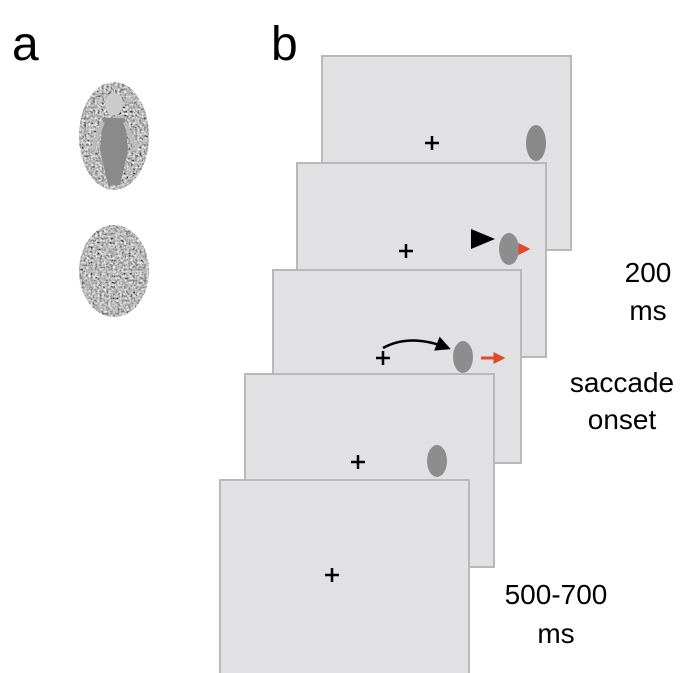 This screenshot has width=699, height=673. What do you see at coordinates (622, 382) in the screenshot?
I see `timing-label: saccade` at bounding box center [622, 382].